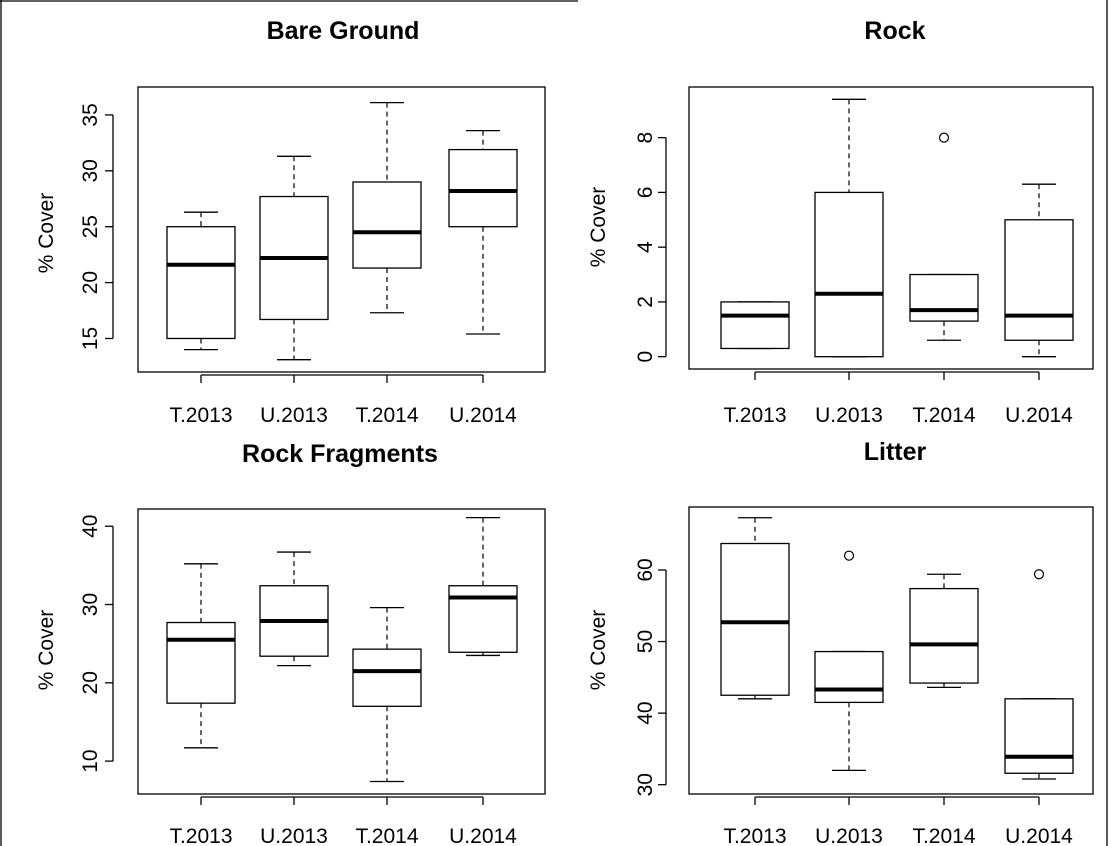  Describe the element at coordinates (90, 226) in the screenshot. I see `y-tick-label: 25` at that location.